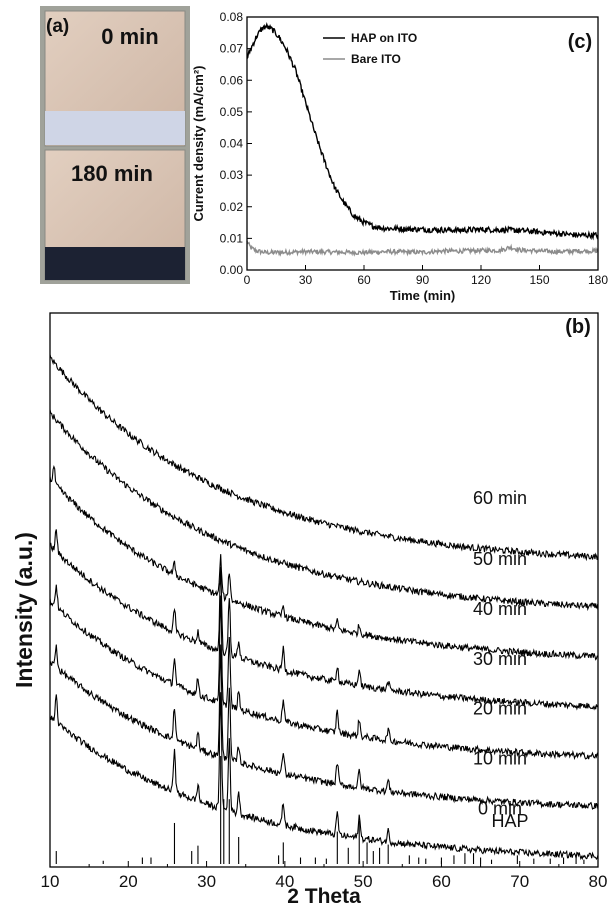 This screenshot has height=908, width=616. Describe the element at coordinates (232, 49) in the screenshot. I see `chart-c-ytick-label: 0.07` at that location.